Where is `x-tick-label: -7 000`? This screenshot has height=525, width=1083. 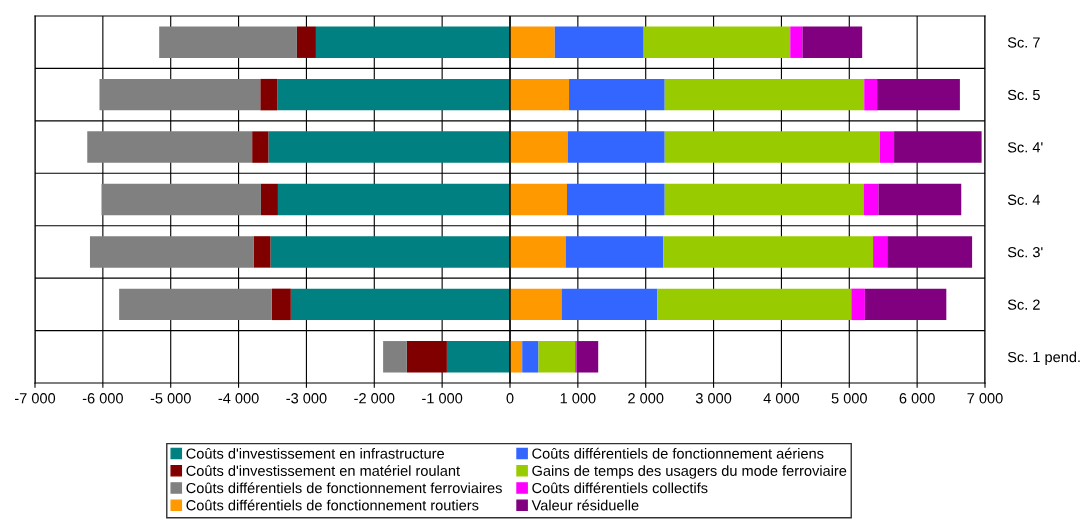
x-tick-label: -7 000 is located at coordinates (35, 398).